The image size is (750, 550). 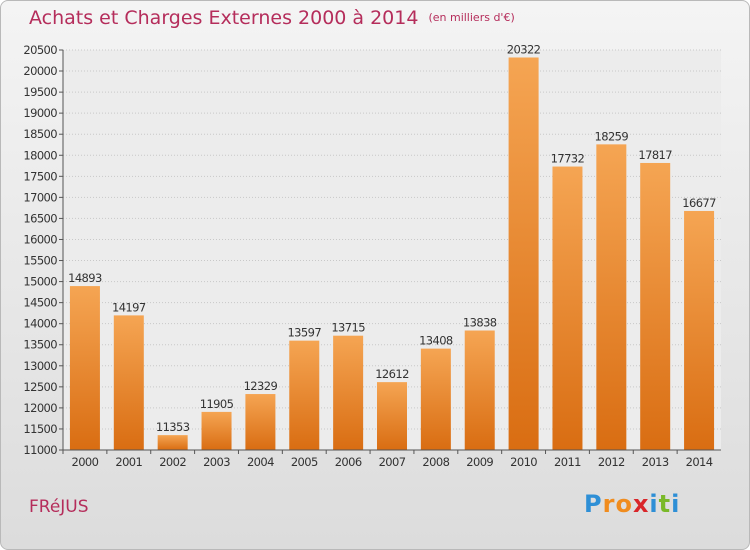 What do you see at coordinates (524, 49) in the screenshot?
I see `value-label: 20322` at bounding box center [524, 49].